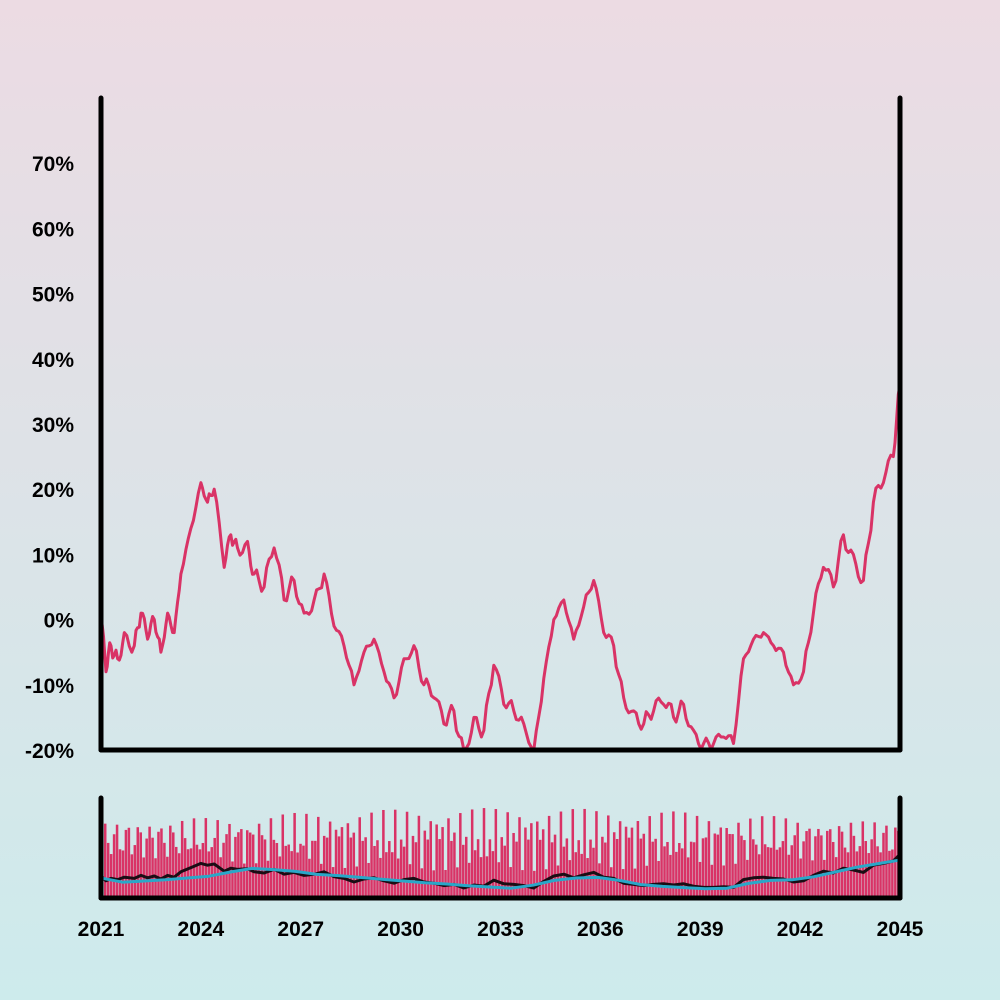 The height and width of the screenshot is (1000, 1000). I want to click on y-tick-label: 0%, so click(59, 621).